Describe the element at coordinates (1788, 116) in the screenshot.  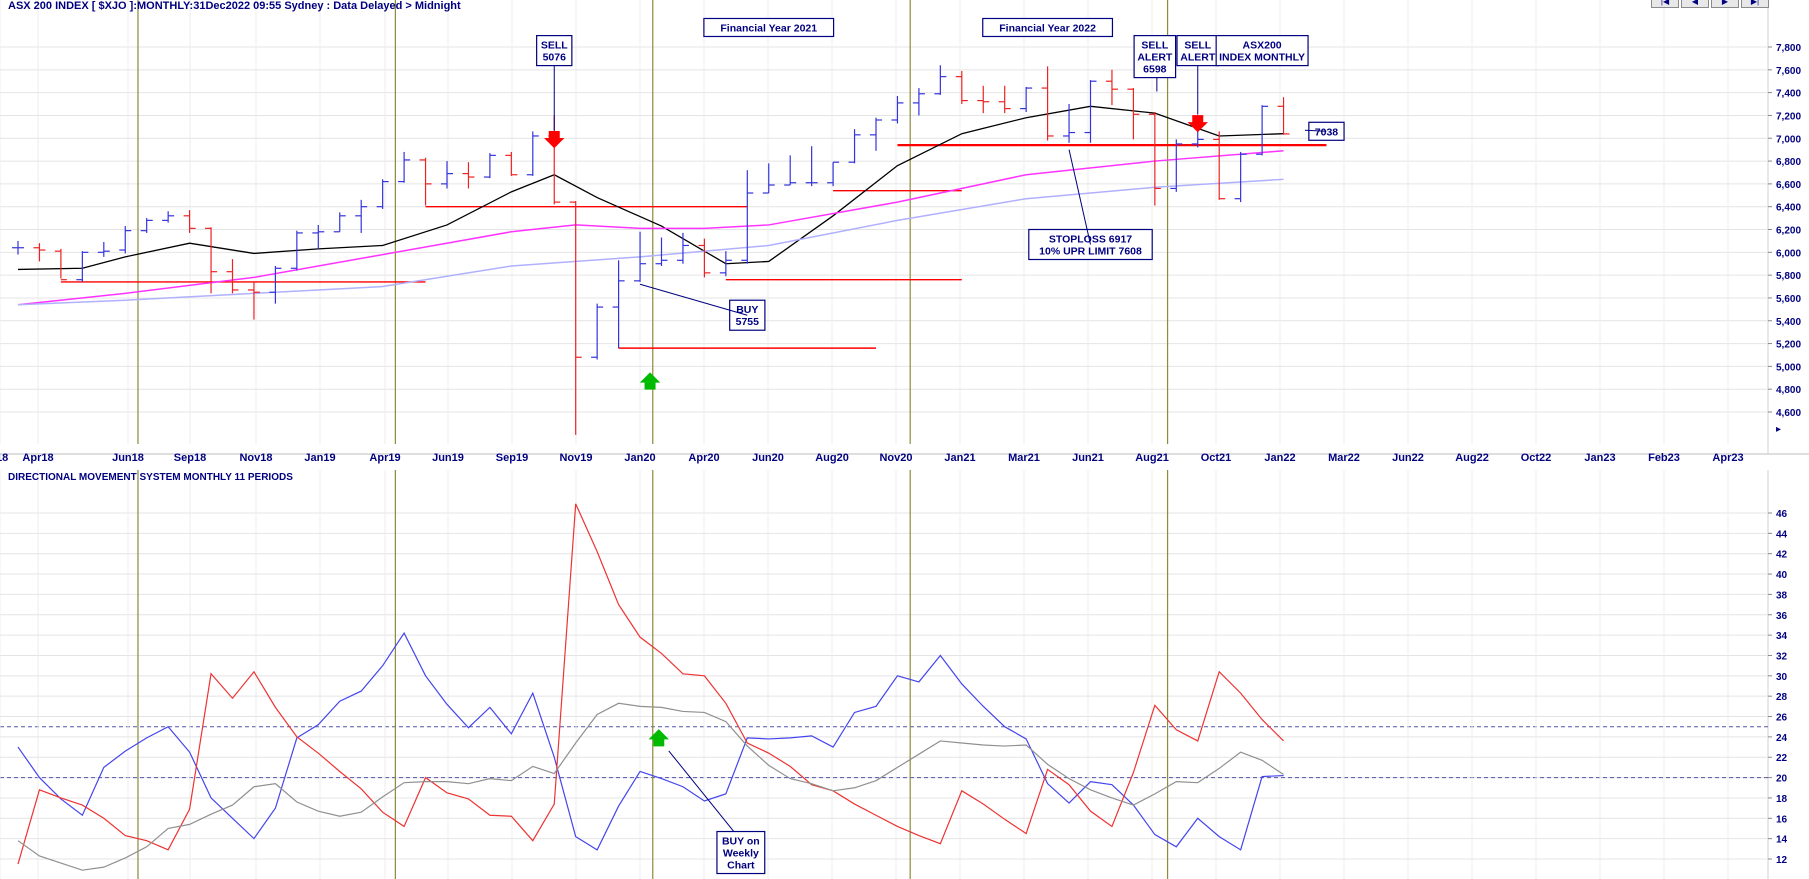
I see `price-tick-label: 7,200` at that location.